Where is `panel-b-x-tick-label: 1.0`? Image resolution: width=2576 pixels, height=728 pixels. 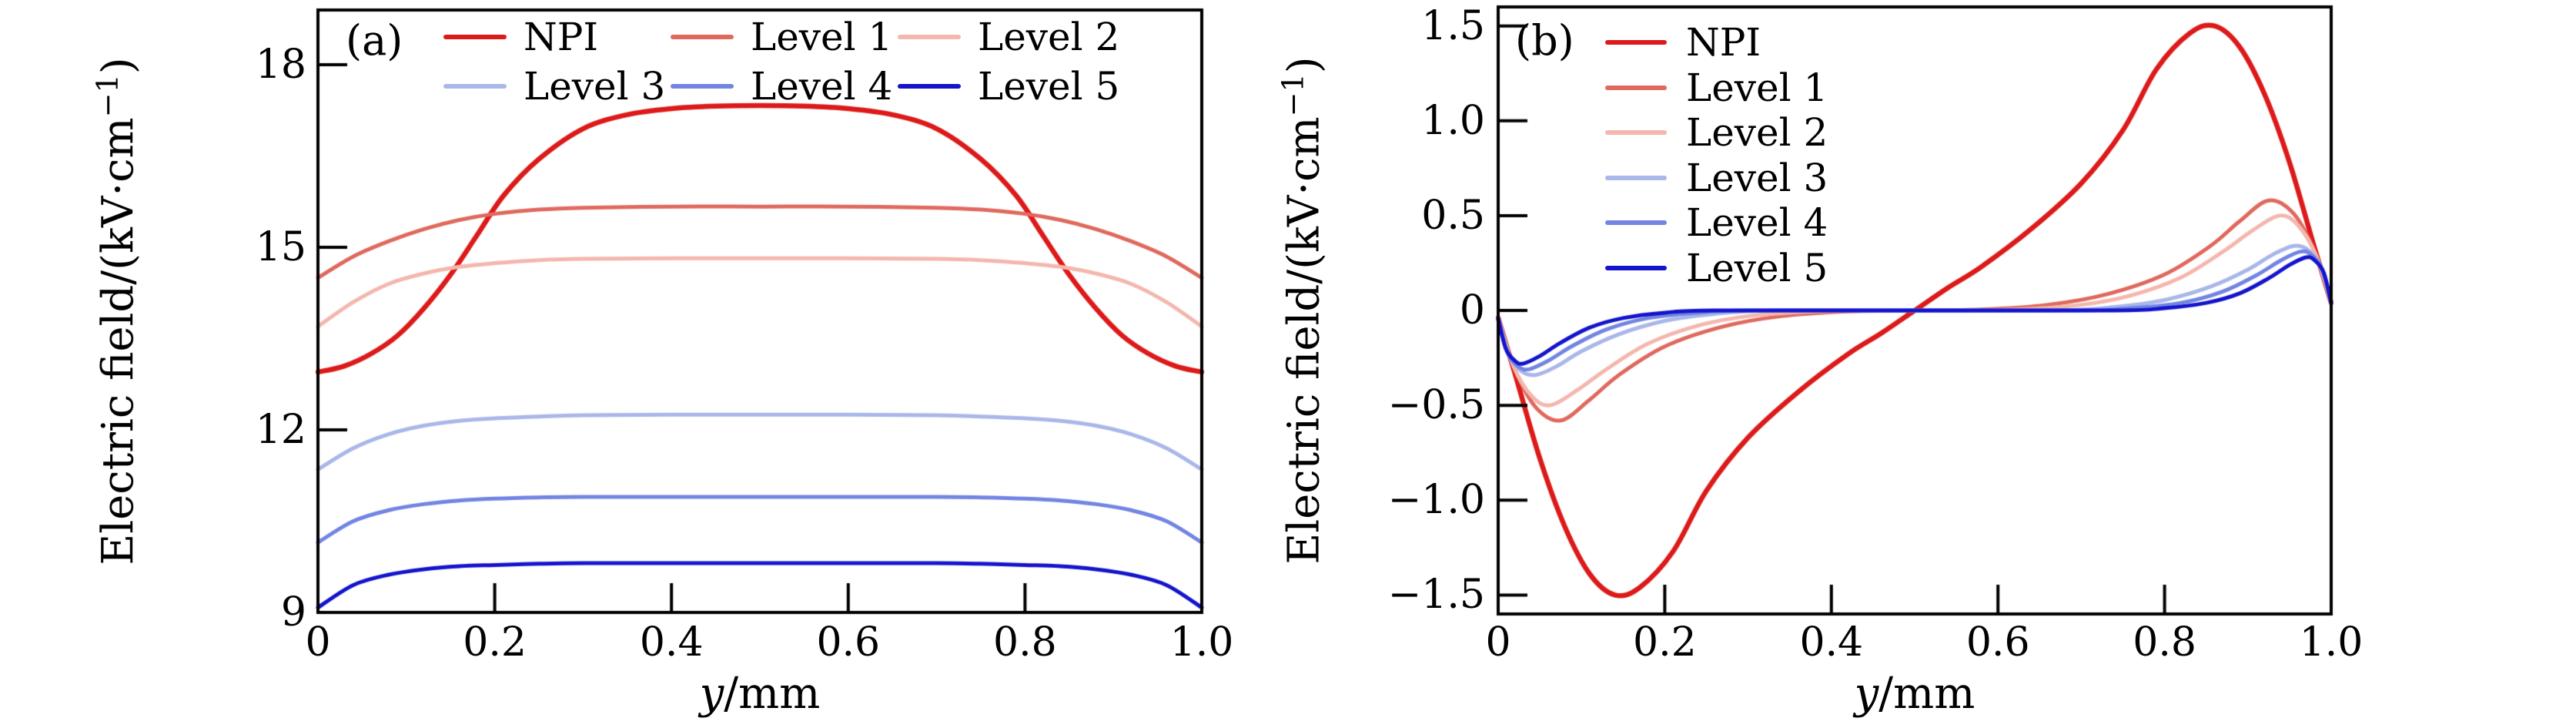
panel-b-x-tick-label: 1.0 is located at coordinates (2332, 642).